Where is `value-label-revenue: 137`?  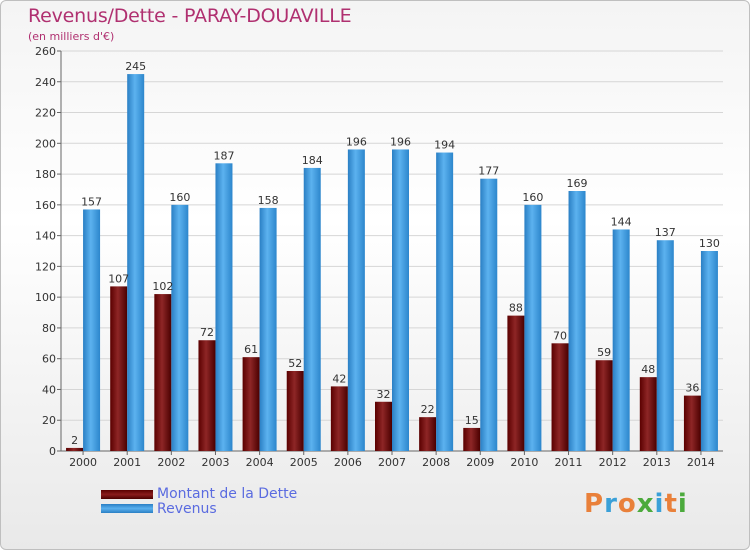 value-label-revenue: 137 is located at coordinates (665, 232).